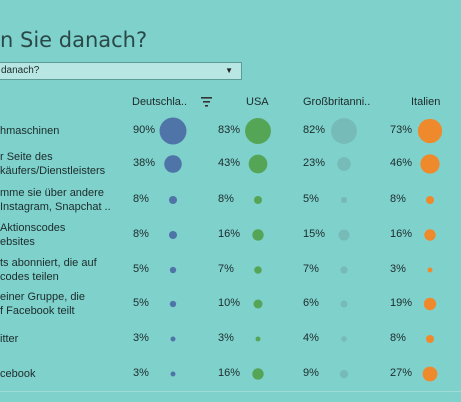 Image resolution: width=461 pixels, height=402 pixels. What do you see at coordinates (144, 130) in the screenshot?
I see `value-label: 90%` at bounding box center [144, 130].